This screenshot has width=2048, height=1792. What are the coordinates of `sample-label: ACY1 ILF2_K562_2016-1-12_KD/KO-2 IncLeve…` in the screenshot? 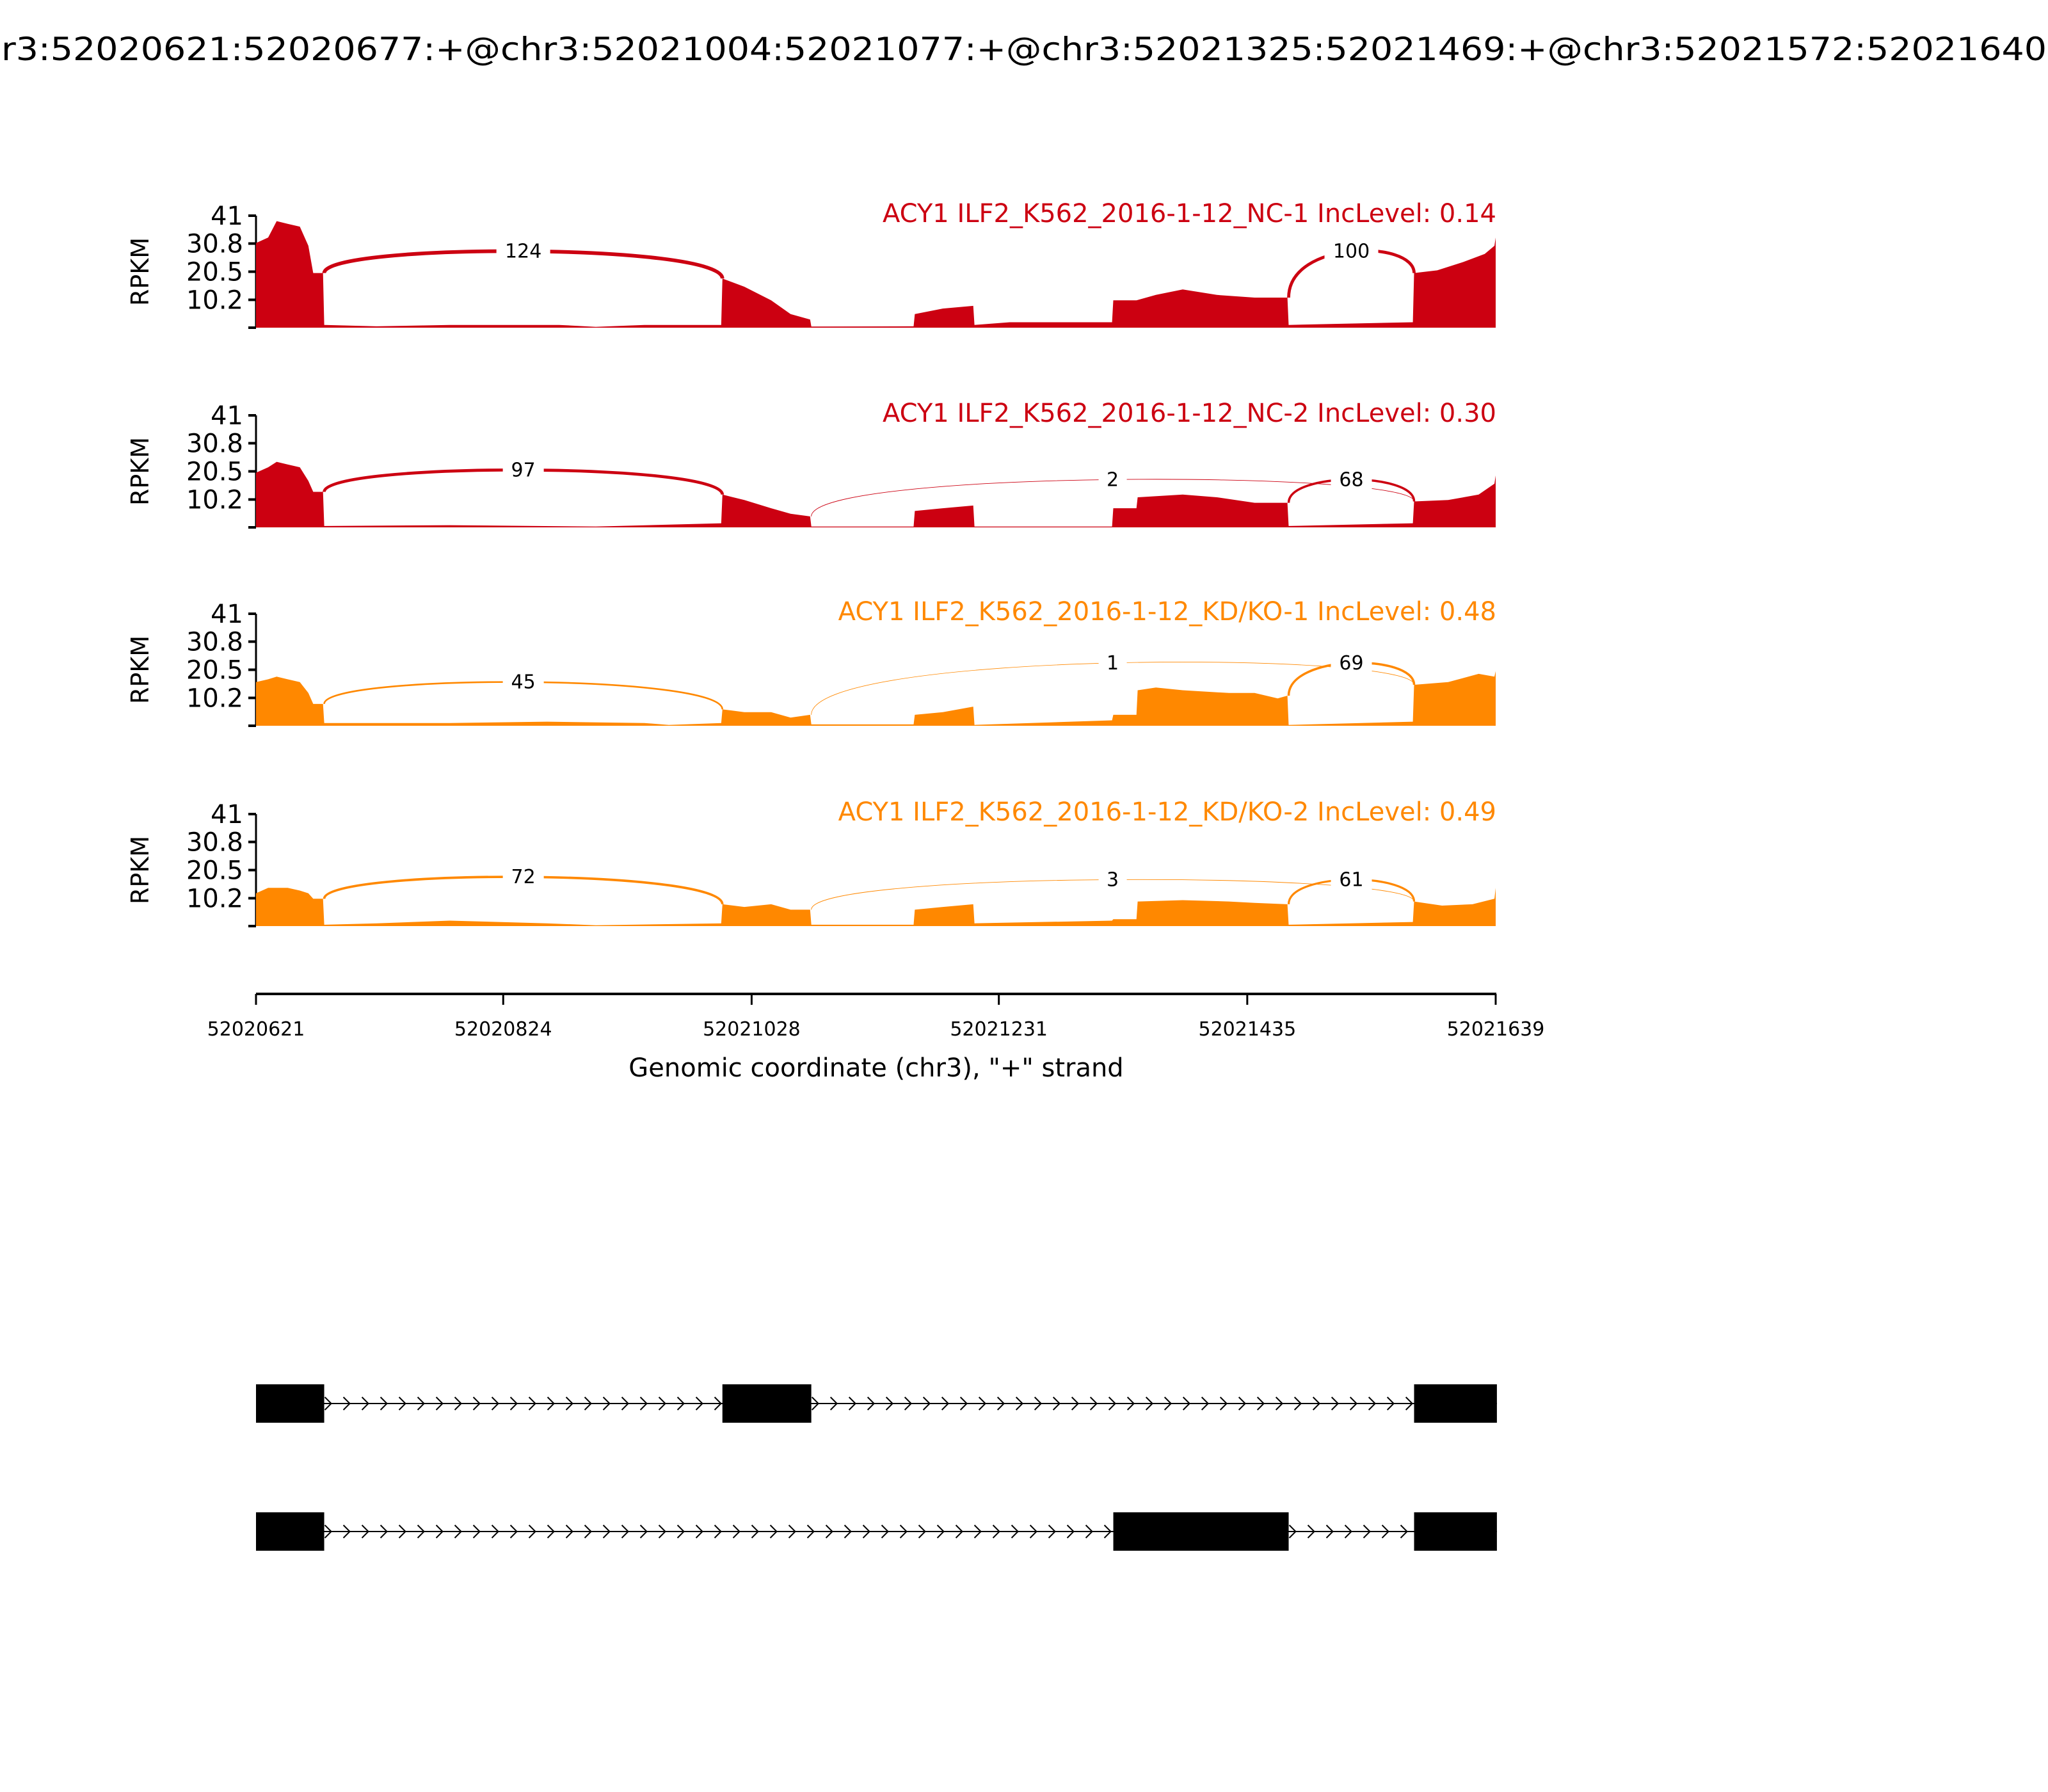 It's located at (1167, 812).